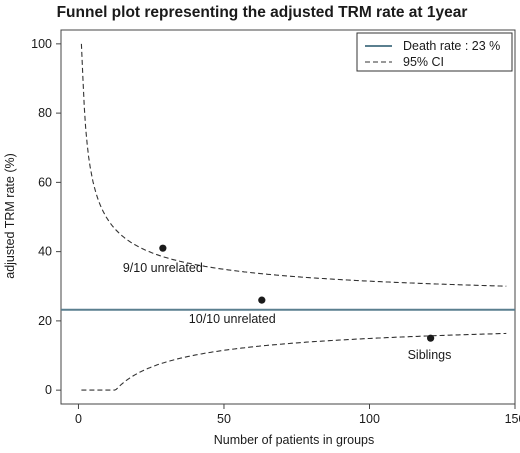  Describe the element at coordinates (232, 319) in the screenshot. I see `data-point-label: 10/10 unrelated` at that location.